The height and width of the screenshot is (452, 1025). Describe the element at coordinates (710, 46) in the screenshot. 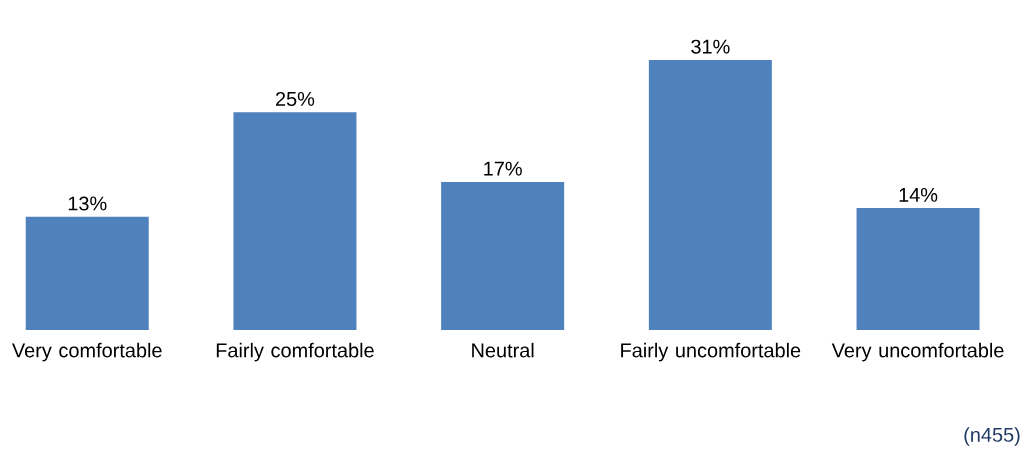

I see `data-label: 31%` at that location.